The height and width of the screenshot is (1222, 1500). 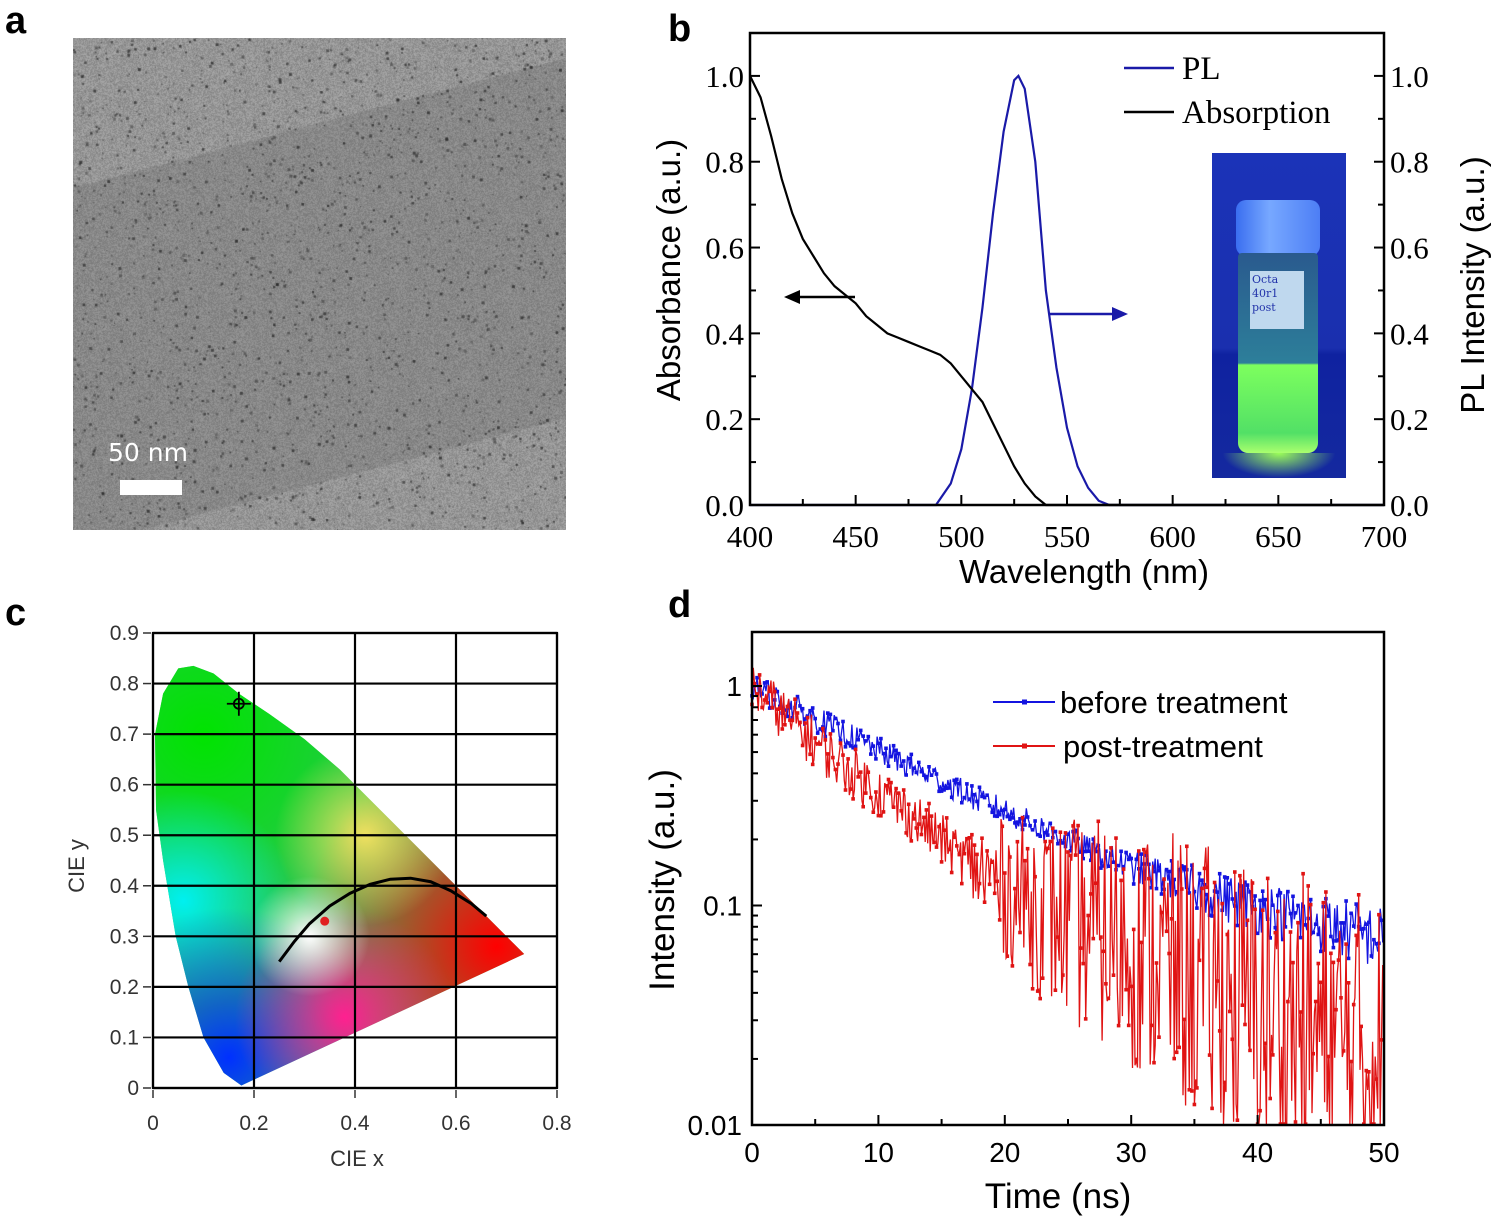 What do you see at coordinates (355, 1123) in the screenshot?
I see `x-tick-label: 0.4` at bounding box center [355, 1123].